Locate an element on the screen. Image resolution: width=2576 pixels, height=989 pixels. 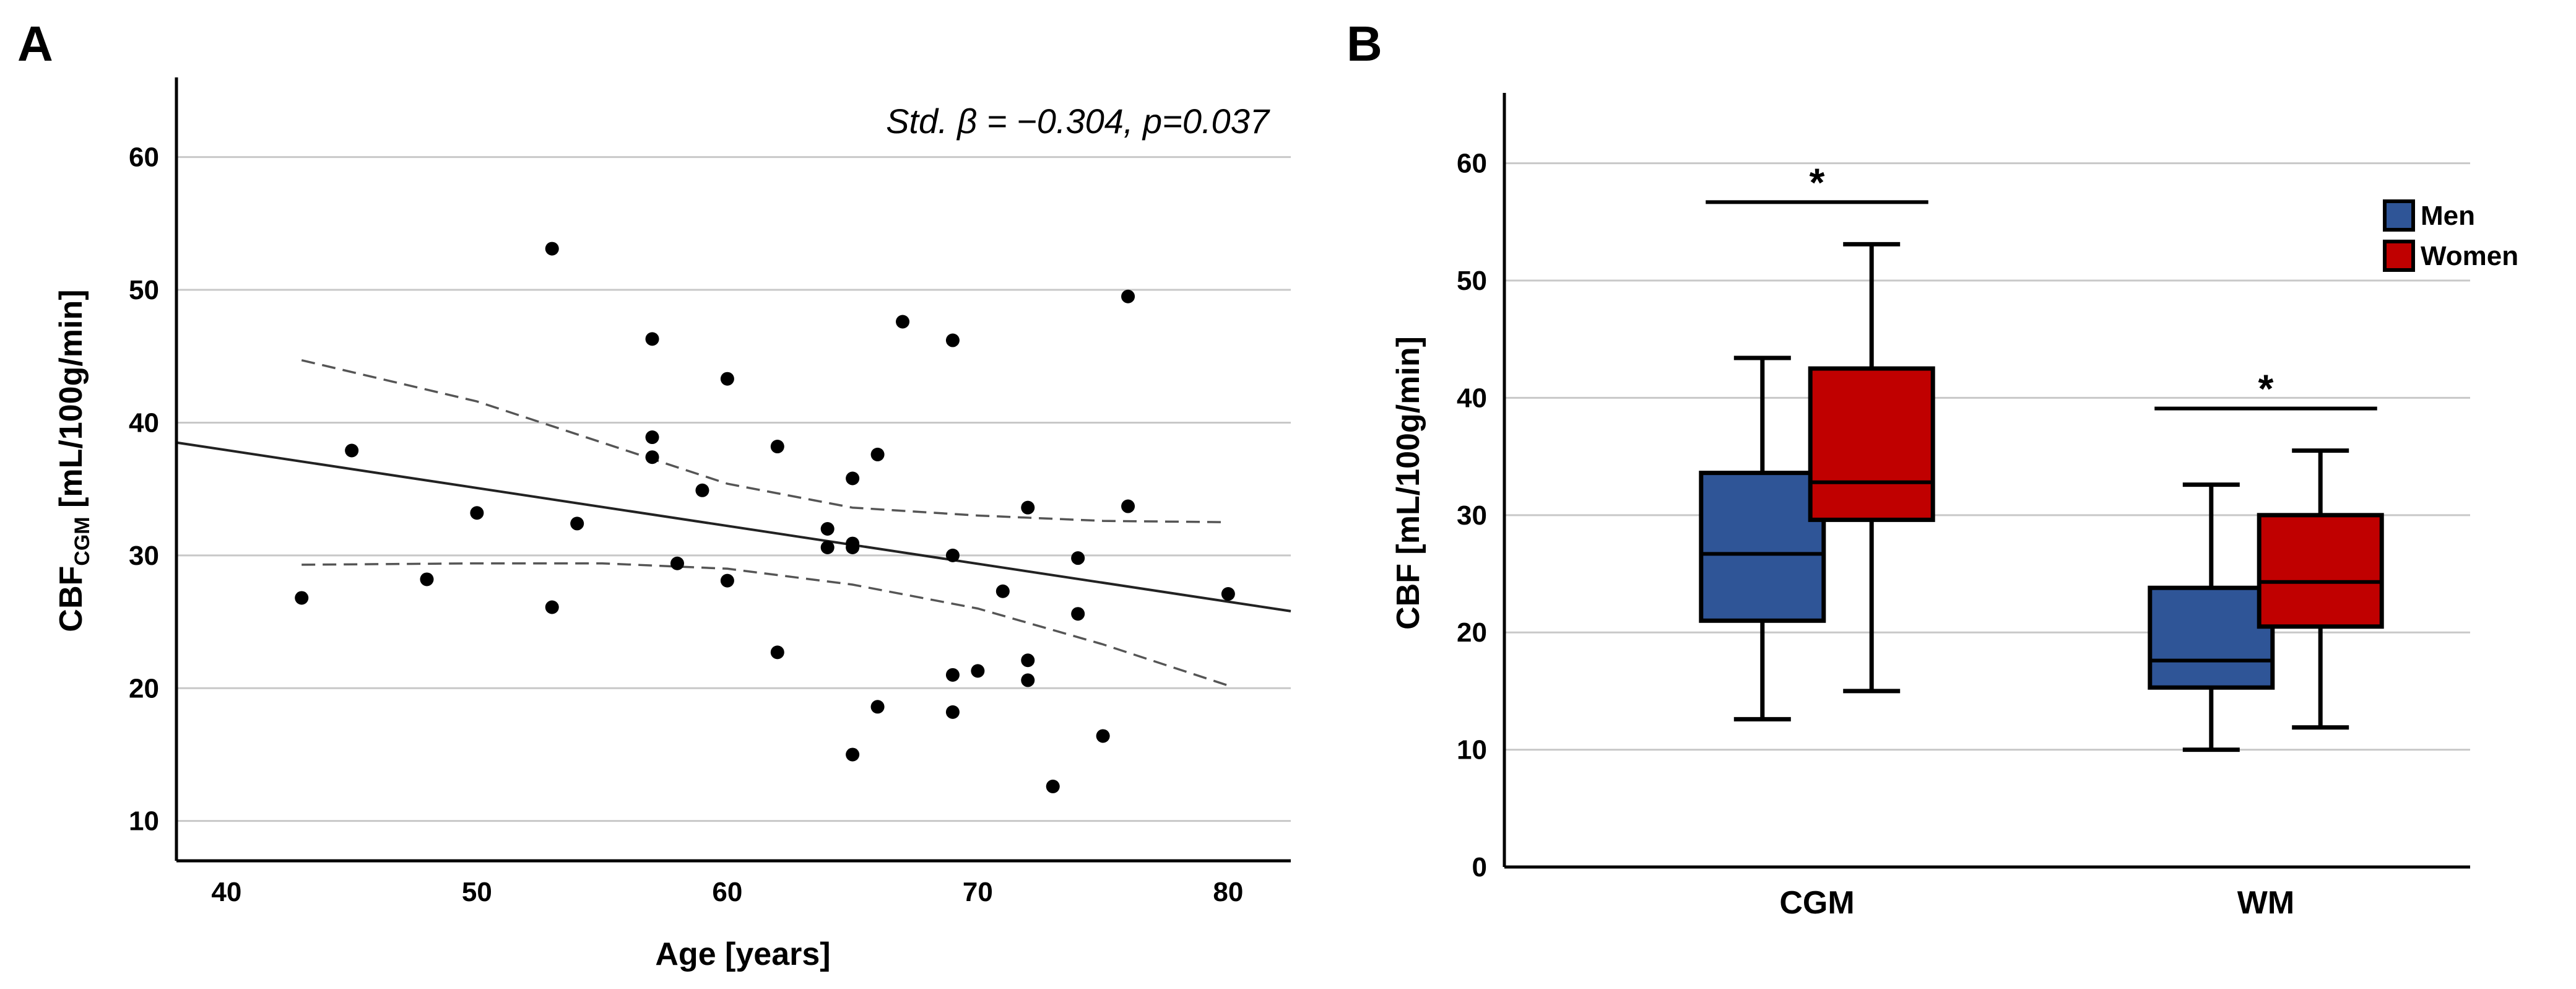
panel-b-legend: Men Women is located at coordinates (2450, 236).